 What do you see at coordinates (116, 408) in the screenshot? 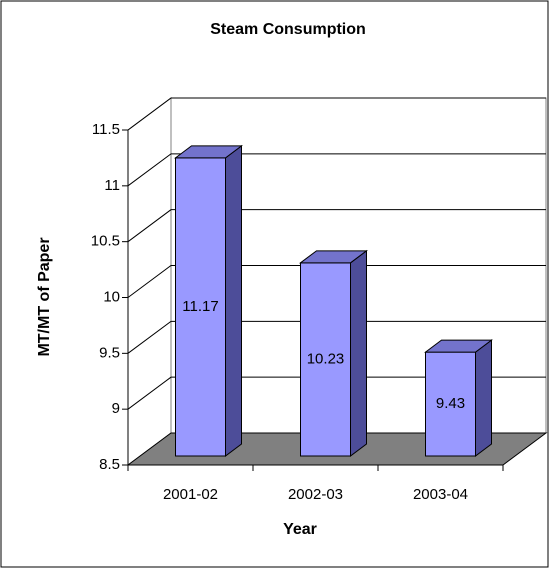
I see `y-tick-label: 9` at bounding box center [116, 408].